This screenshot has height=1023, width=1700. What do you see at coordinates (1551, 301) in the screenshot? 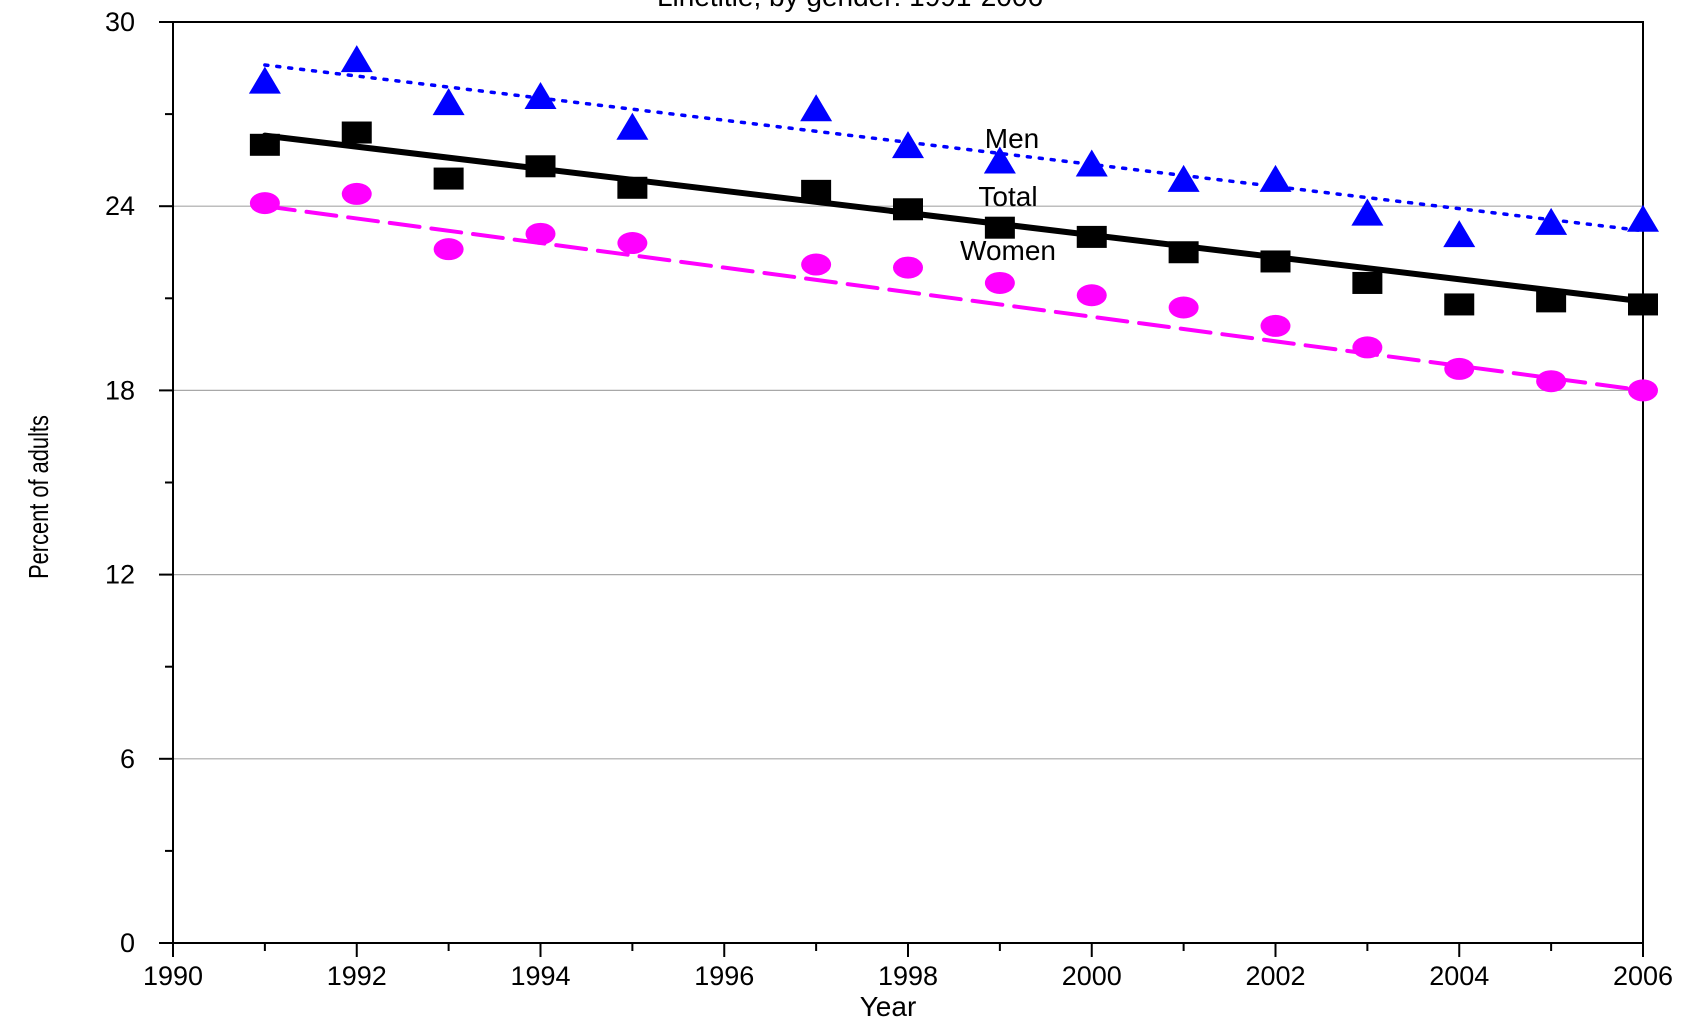
I see `data-point-total-2005` at bounding box center [1551, 301].